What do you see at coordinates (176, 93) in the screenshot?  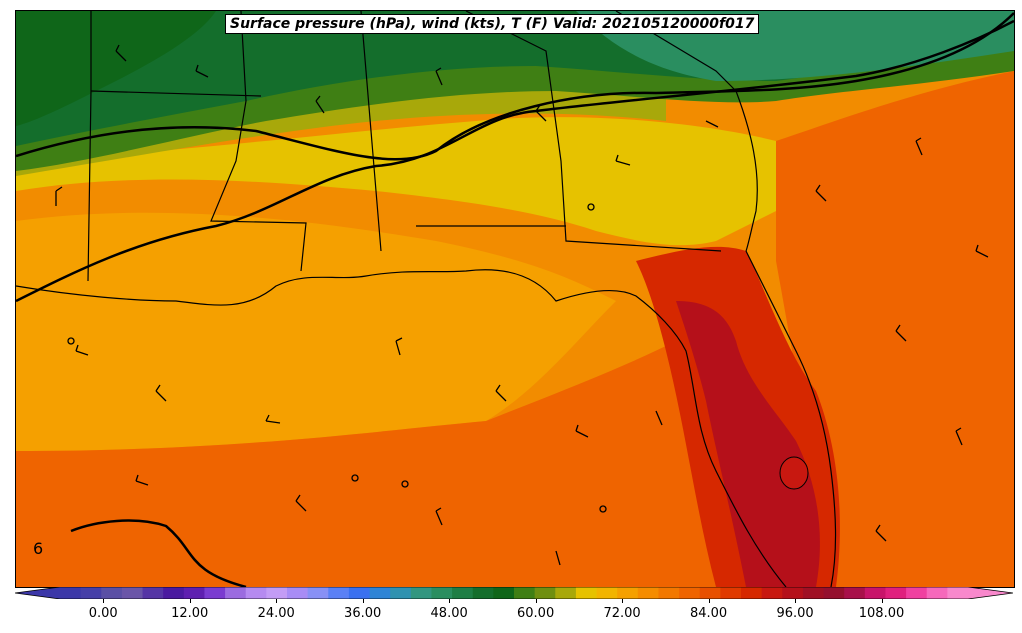 I see `state-line-ok-ar` at bounding box center [176, 93].